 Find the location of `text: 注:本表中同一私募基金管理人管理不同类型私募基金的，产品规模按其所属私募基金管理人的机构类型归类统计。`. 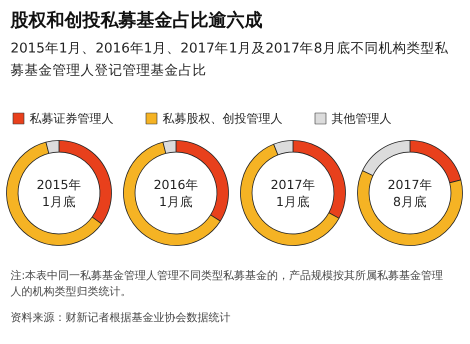

text: 注:本表中同一私募基金管理人管理不同类型私募基金的，产品规模按其所属私募基金管理人的机构类型归类统计。 is located at coordinates (227, 283).